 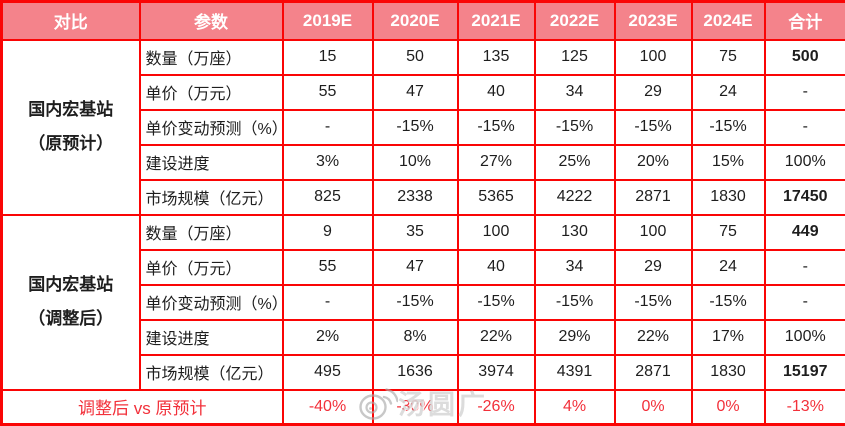 What do you see at coordinates (805, 197) in the screenshot?
I see `total-cell: 17450` at bounding box center [805, 197].